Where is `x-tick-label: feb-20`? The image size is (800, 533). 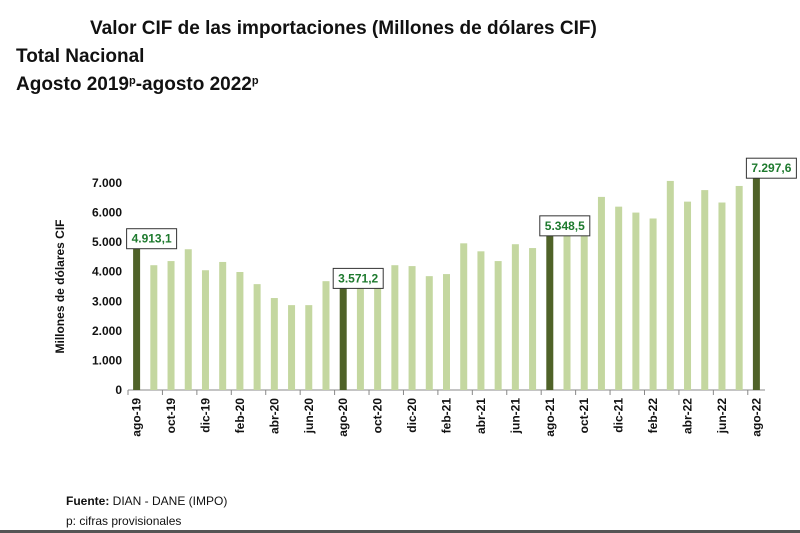
x-tick-label: feb-20 is located at coordinates (240, 416).